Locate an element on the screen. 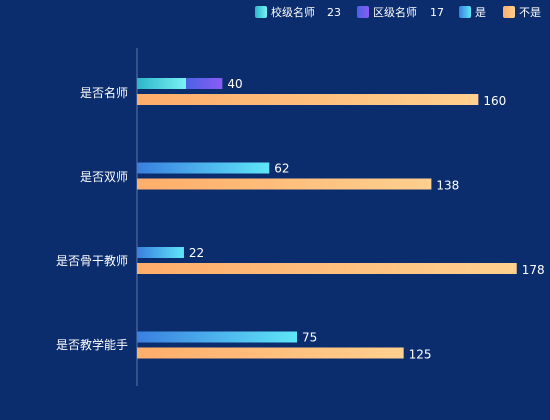 The height and width of the screenshot is (420, 550). legend-item-quji: 区级名师 17 is located at coordinates (400, 12).